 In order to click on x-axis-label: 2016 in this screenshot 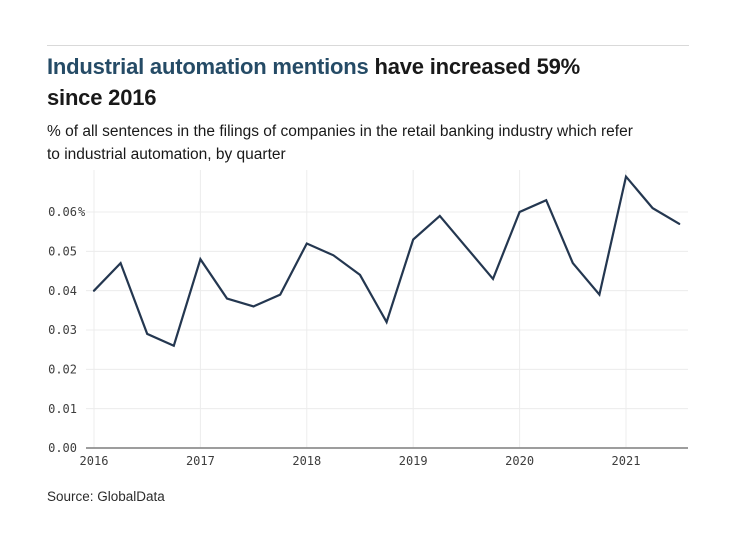, I will do `click(94, 461)`.